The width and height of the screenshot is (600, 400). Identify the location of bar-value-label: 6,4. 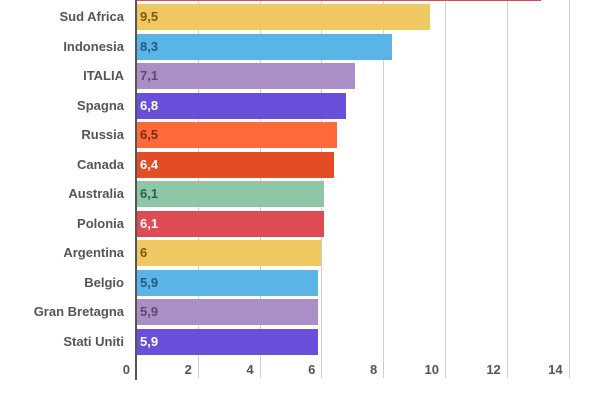
(149, 164).